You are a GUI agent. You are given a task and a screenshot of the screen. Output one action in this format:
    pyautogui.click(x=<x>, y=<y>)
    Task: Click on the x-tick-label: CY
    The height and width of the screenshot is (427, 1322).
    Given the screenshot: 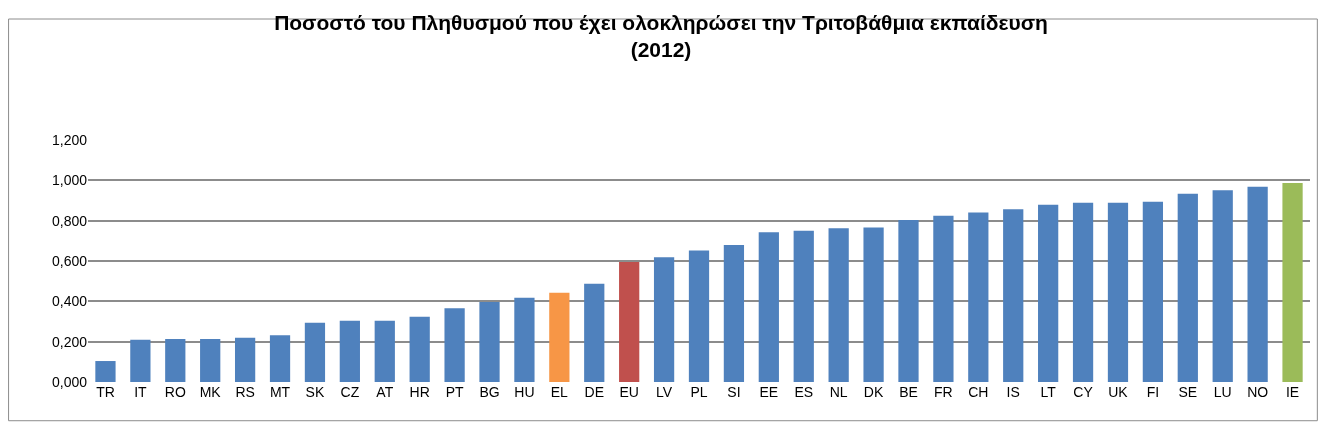 What is the action you would take?
    pyautogui.click(x=1083, y=392)
    